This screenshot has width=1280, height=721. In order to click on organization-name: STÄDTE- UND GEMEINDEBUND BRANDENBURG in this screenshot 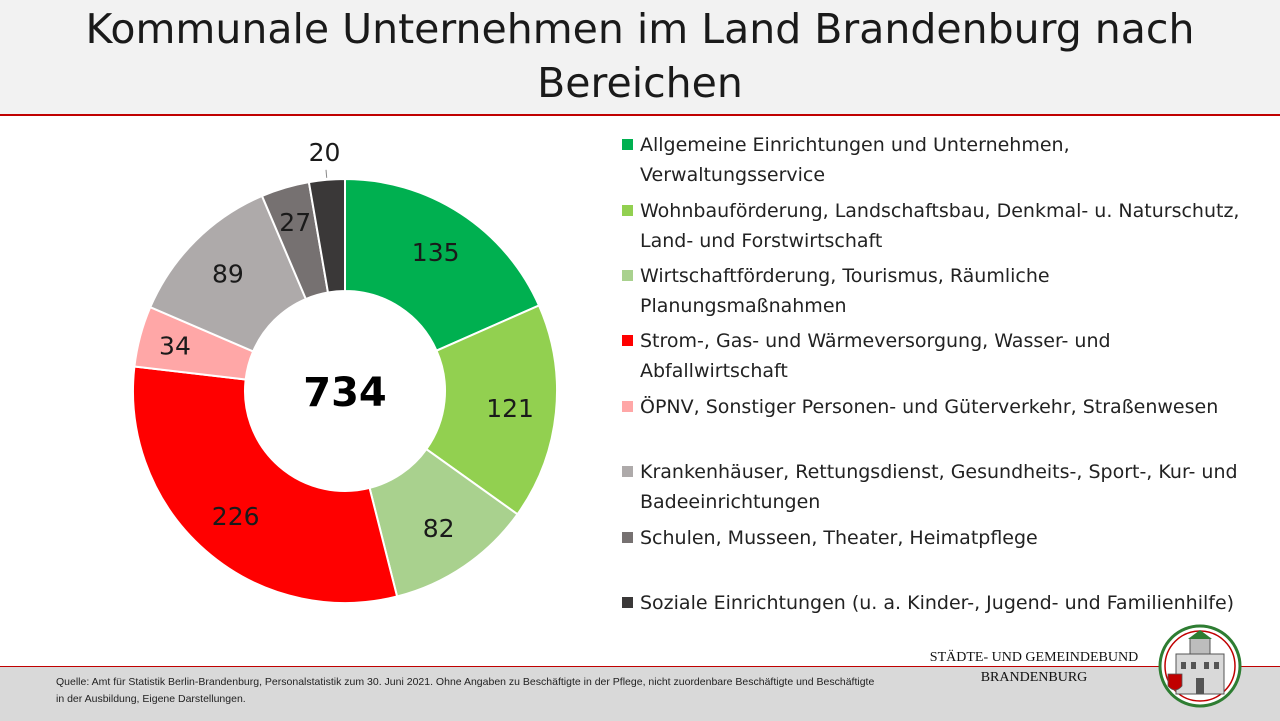, I will do `click(1034, 668)`.